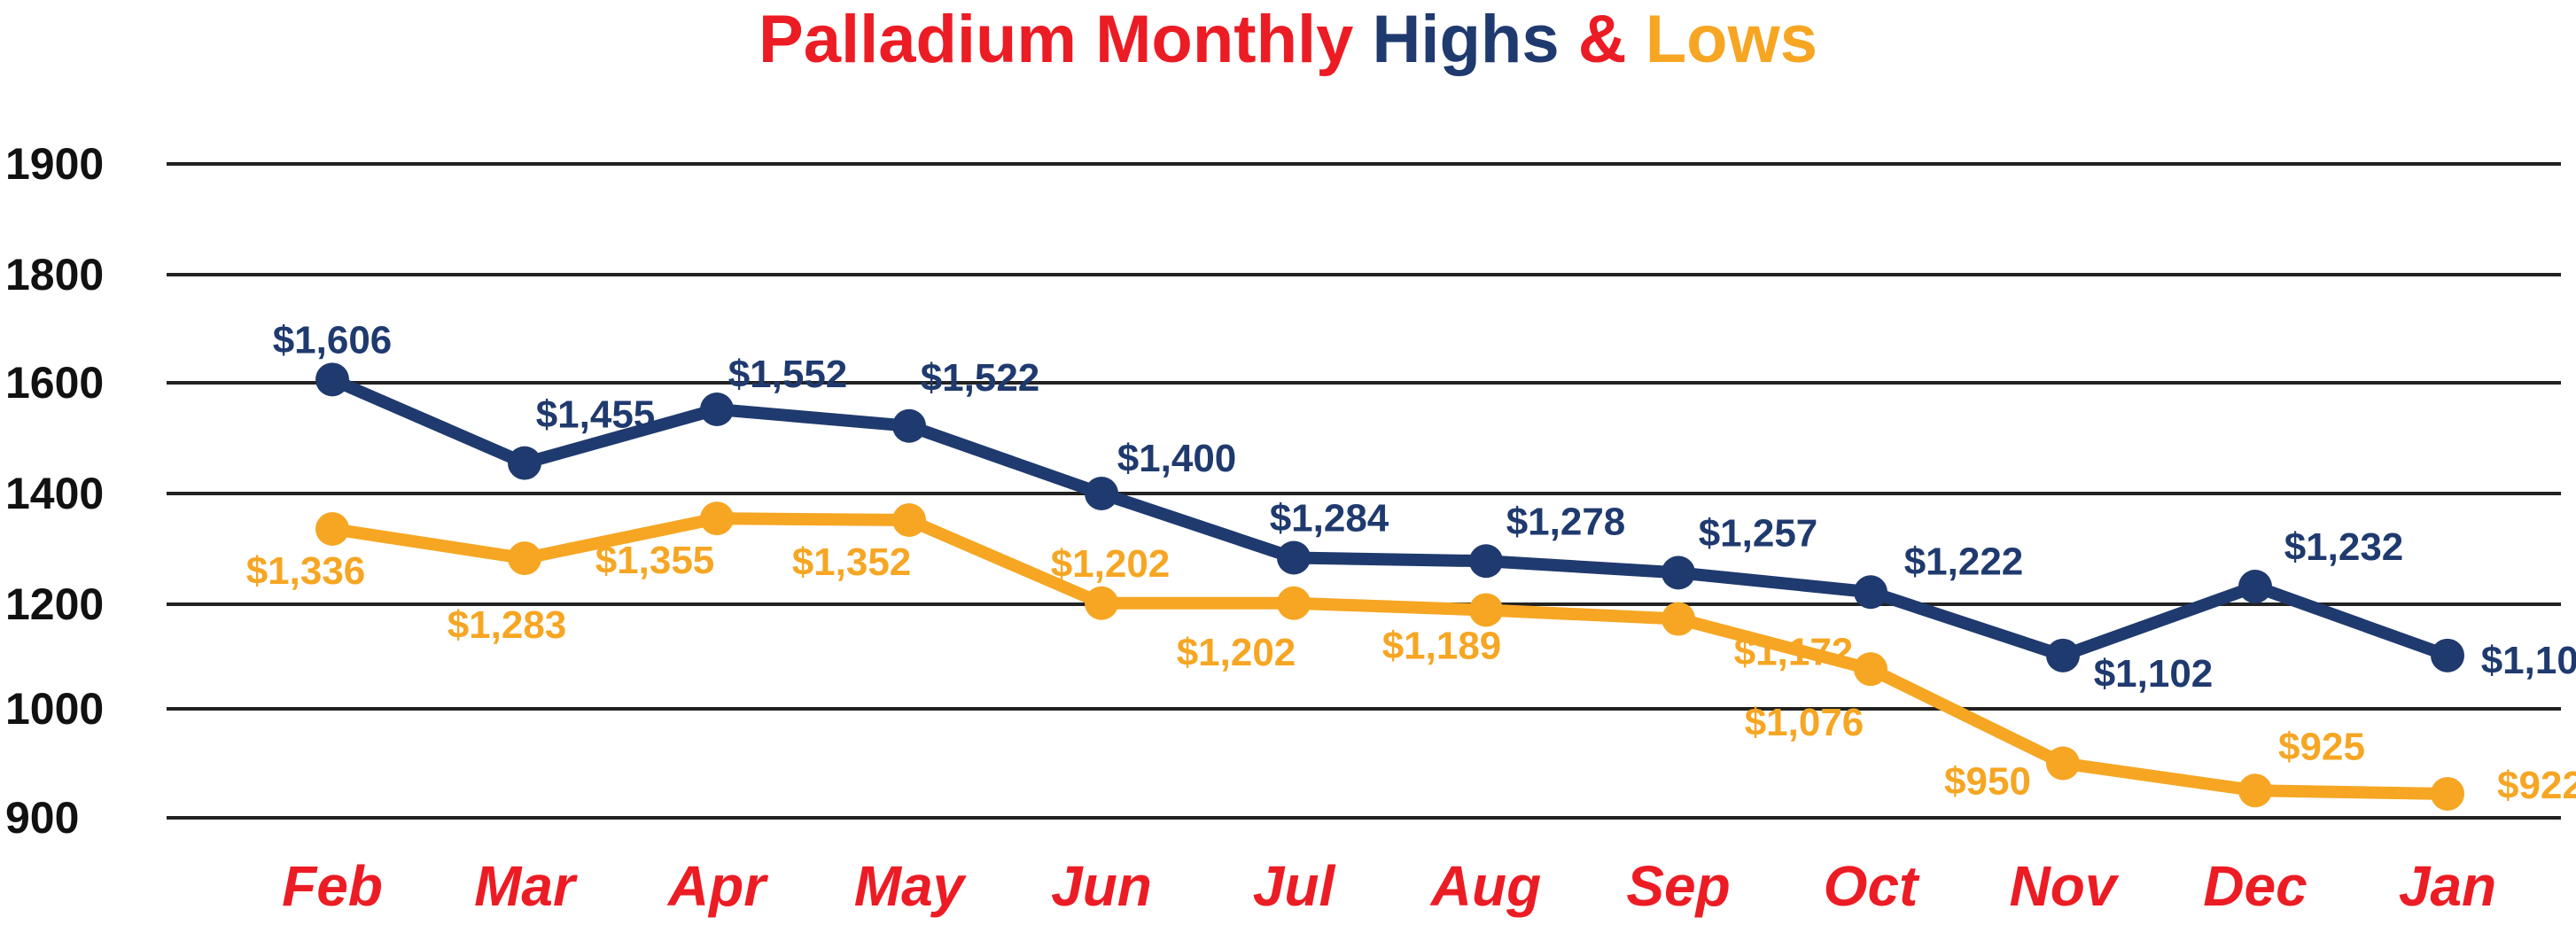 The width and height of the screenshot is (2576, 925). Describe the element at coordinates (909, 520) in the screenshot. I see `point-lows-may` at that location.